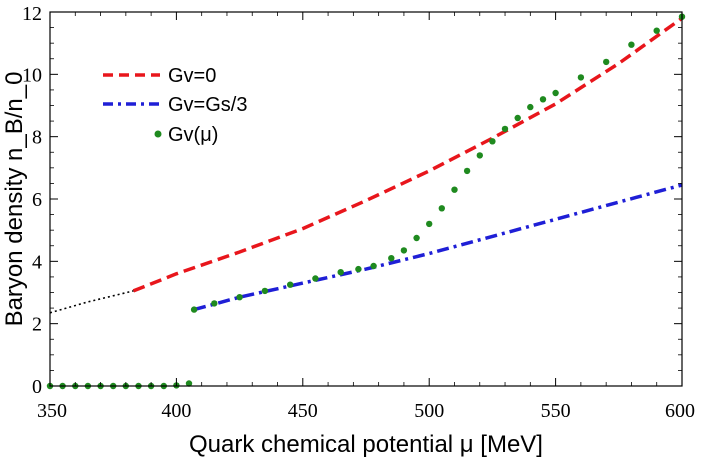  I want to click on x-tick-label-3: 500, so click(429, 411).